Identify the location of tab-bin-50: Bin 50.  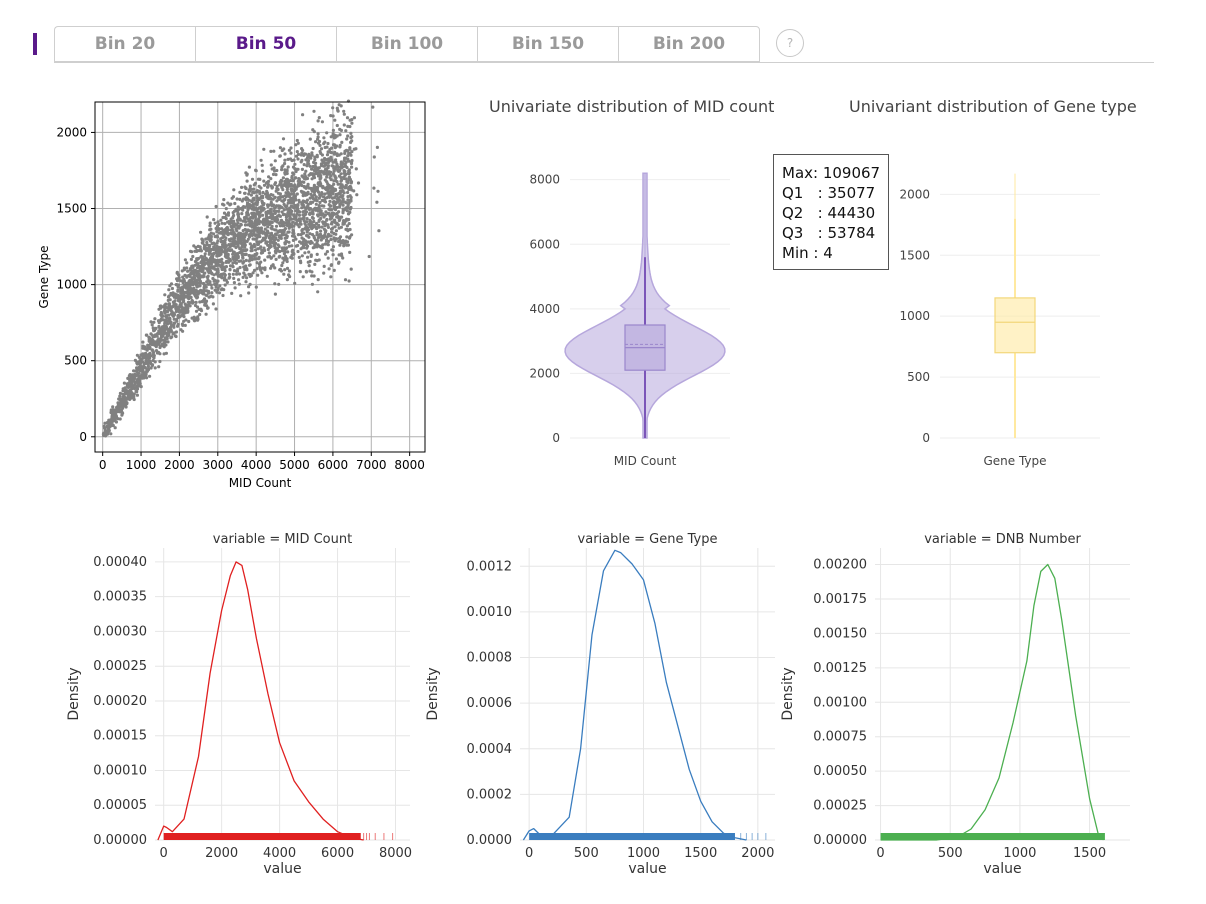
(265, 44).